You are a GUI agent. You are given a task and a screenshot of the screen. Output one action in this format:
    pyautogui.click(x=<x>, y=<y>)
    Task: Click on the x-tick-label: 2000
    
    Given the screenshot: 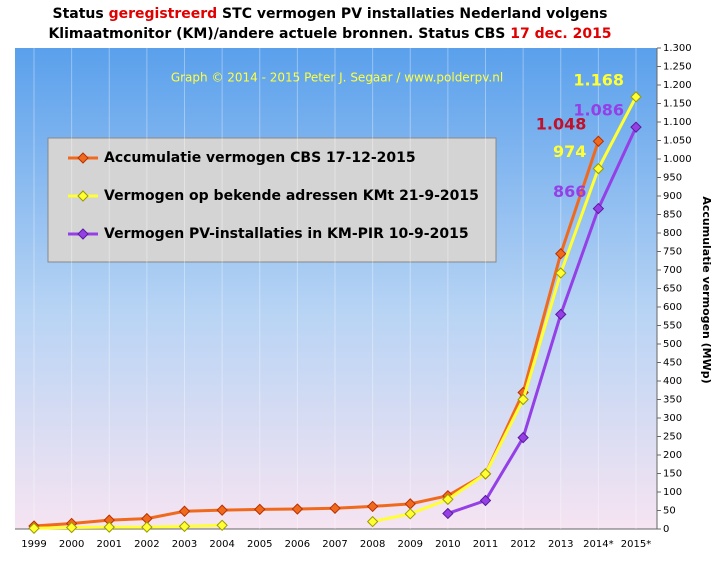 What is the action you would take?
    pyautogui.click(x=71, y=544)
    